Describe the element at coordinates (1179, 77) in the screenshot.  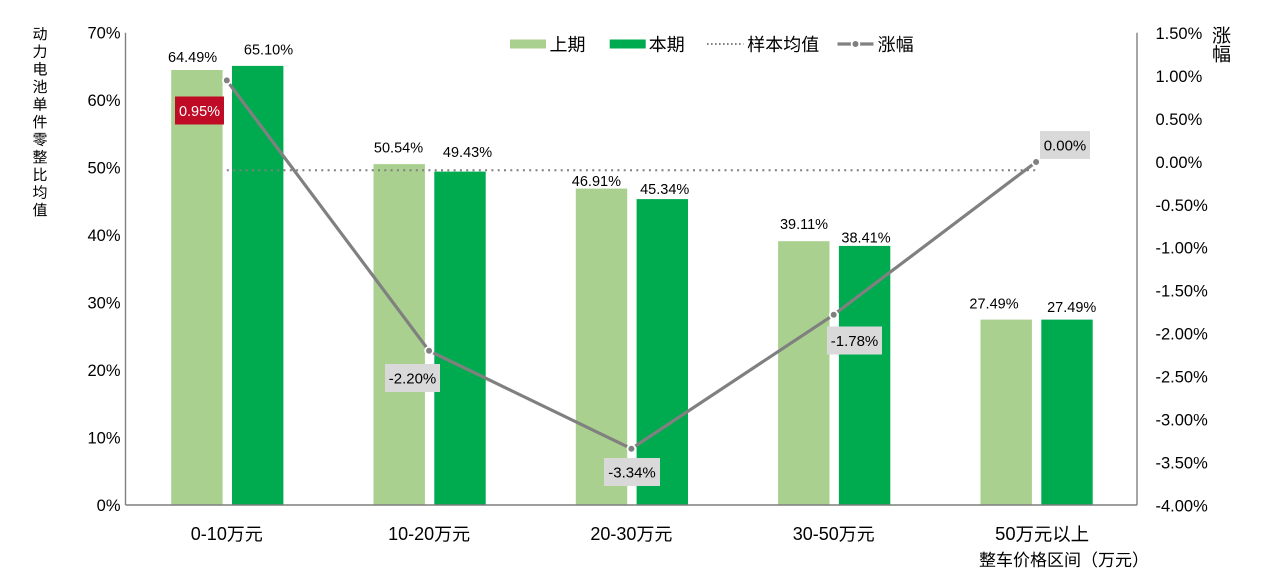
I see `svg-text: 1.00%` at that location.